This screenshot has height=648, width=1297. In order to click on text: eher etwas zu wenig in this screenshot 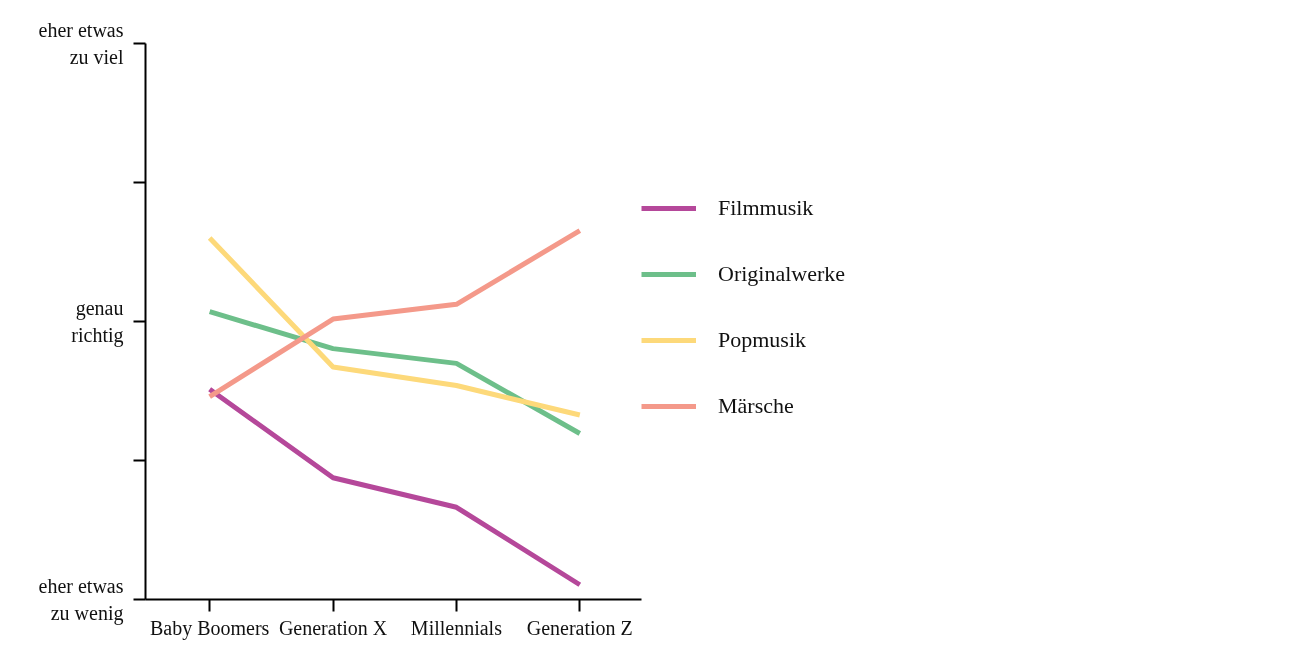, I will do `click(81, 600)`.